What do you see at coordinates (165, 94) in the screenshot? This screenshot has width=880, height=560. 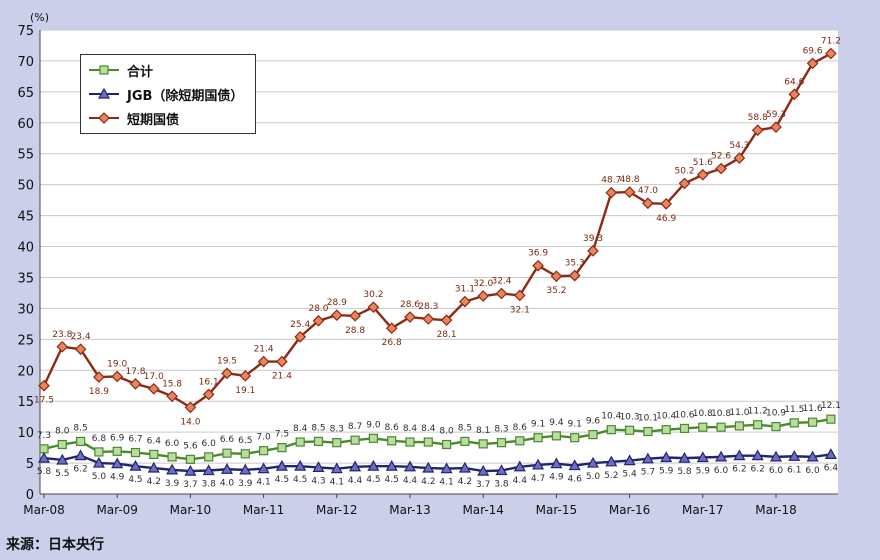 I see `legend-item-jgb: JGB（除短期国债）` at bounding box center [165, 94].